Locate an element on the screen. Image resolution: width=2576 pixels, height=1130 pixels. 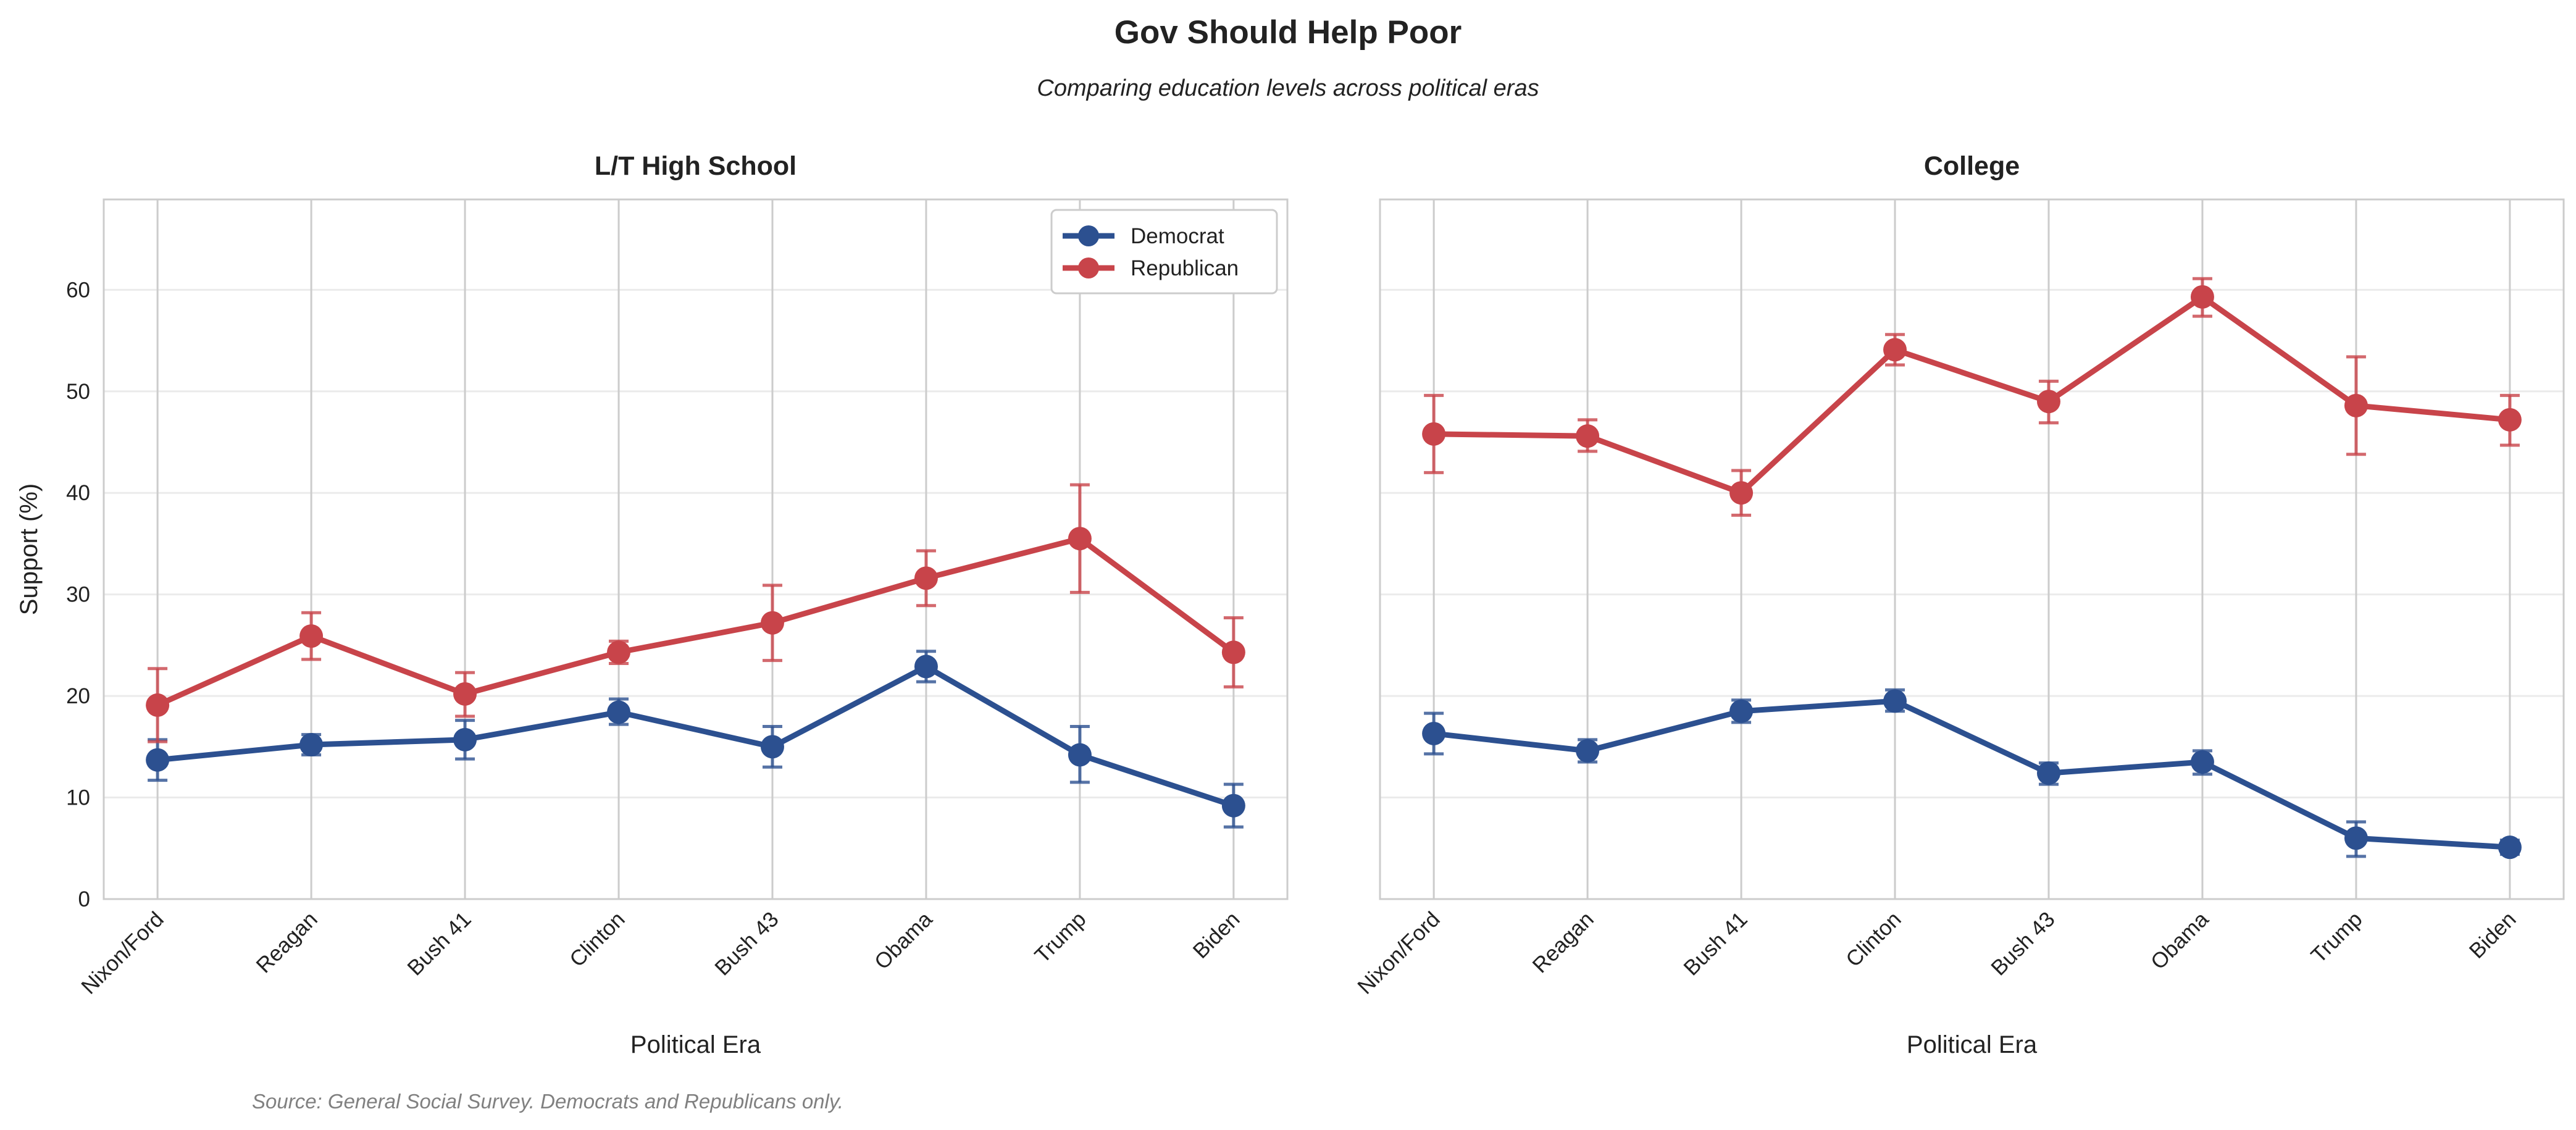
y-axis-label: Support (%) is located at coordinates (29, 549).